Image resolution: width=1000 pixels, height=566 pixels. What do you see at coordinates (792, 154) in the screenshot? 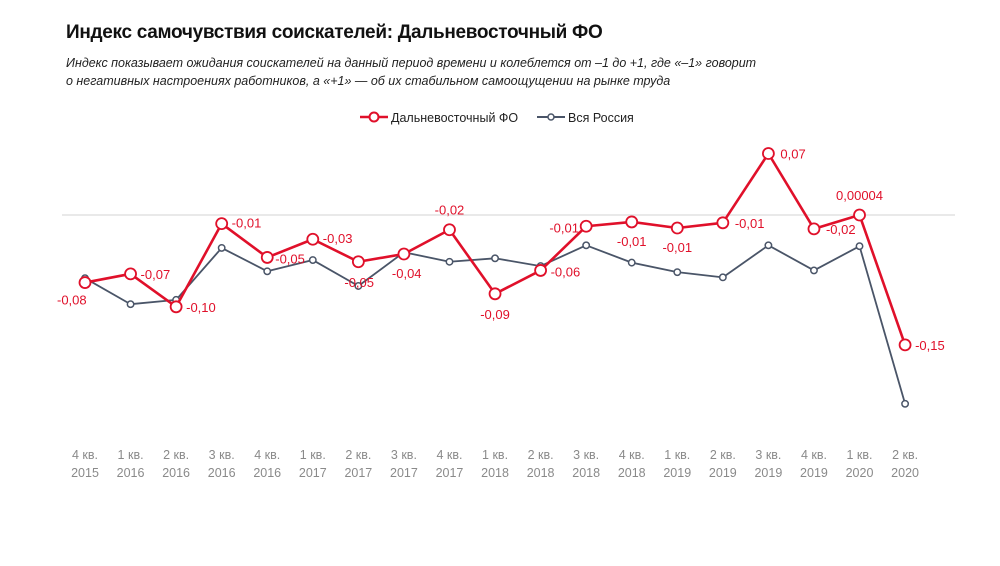
I see `data-label: 0,07` at bounding box center [792, 154].